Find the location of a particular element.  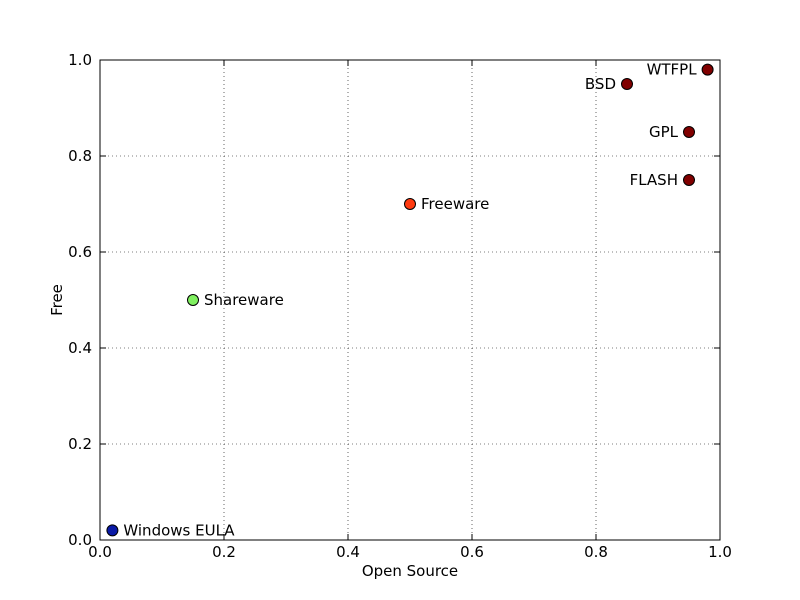

x-tick-label: 0.2 is located at coordinates (224, 552).